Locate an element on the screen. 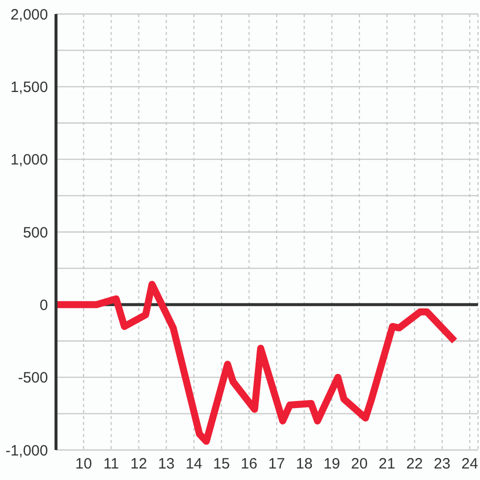 The height and width of the screenshot is (480, 480). x-tick-label: 14 is located at coordinates (194, 464).